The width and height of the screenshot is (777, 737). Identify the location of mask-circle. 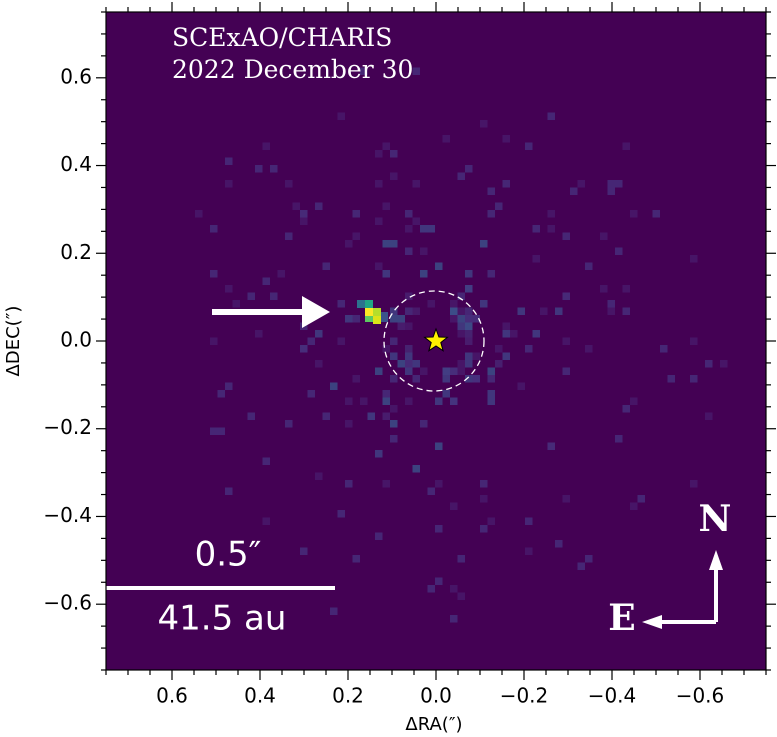
(434, 341).